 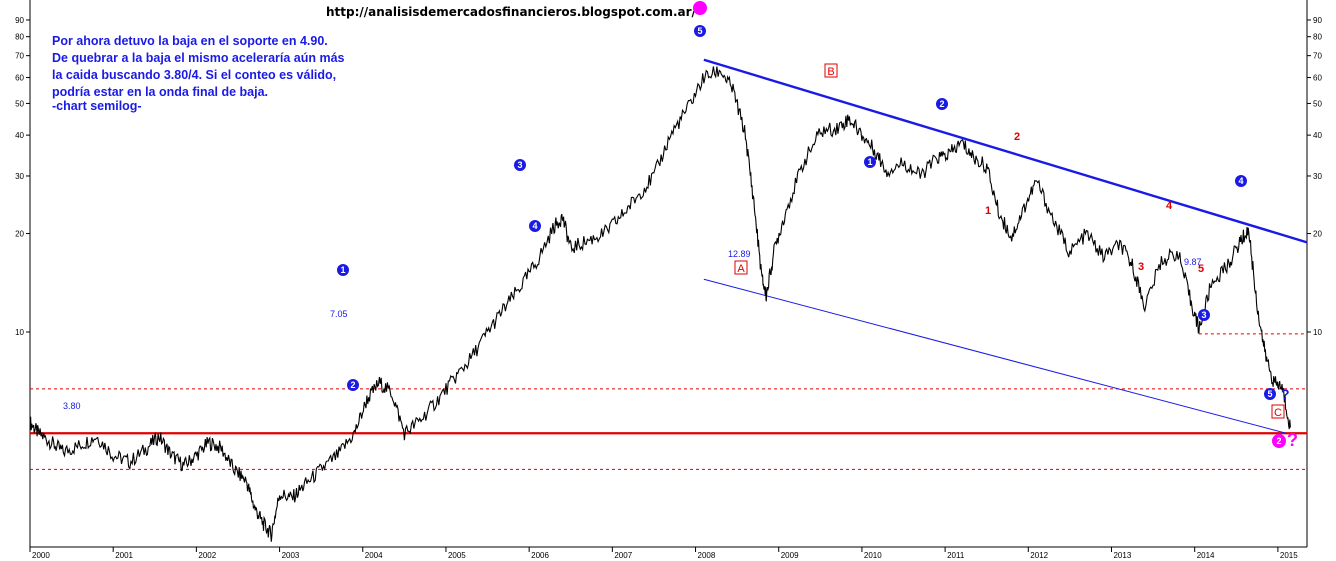 What do you see at coordinates (1289, 555) in the screenshot?
I see `x-tick-label: 2015` at bounding box center [1289, 555].